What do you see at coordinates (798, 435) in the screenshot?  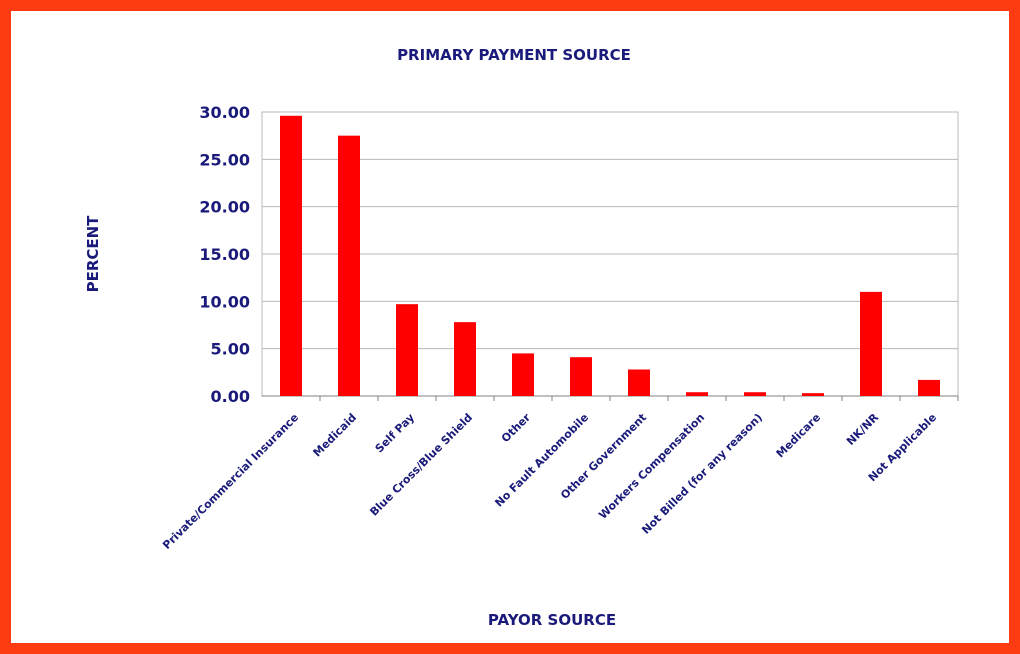 I see `x-tick-label: Medicare` at bounding box center [798, 435].